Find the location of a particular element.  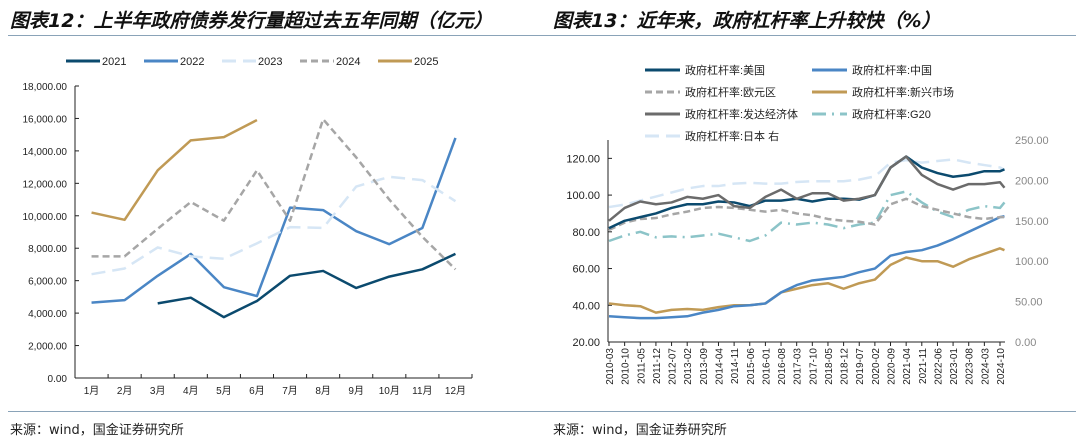

right-chart-x-tick-label: 2019-07 is located at coordinates (860, 366).